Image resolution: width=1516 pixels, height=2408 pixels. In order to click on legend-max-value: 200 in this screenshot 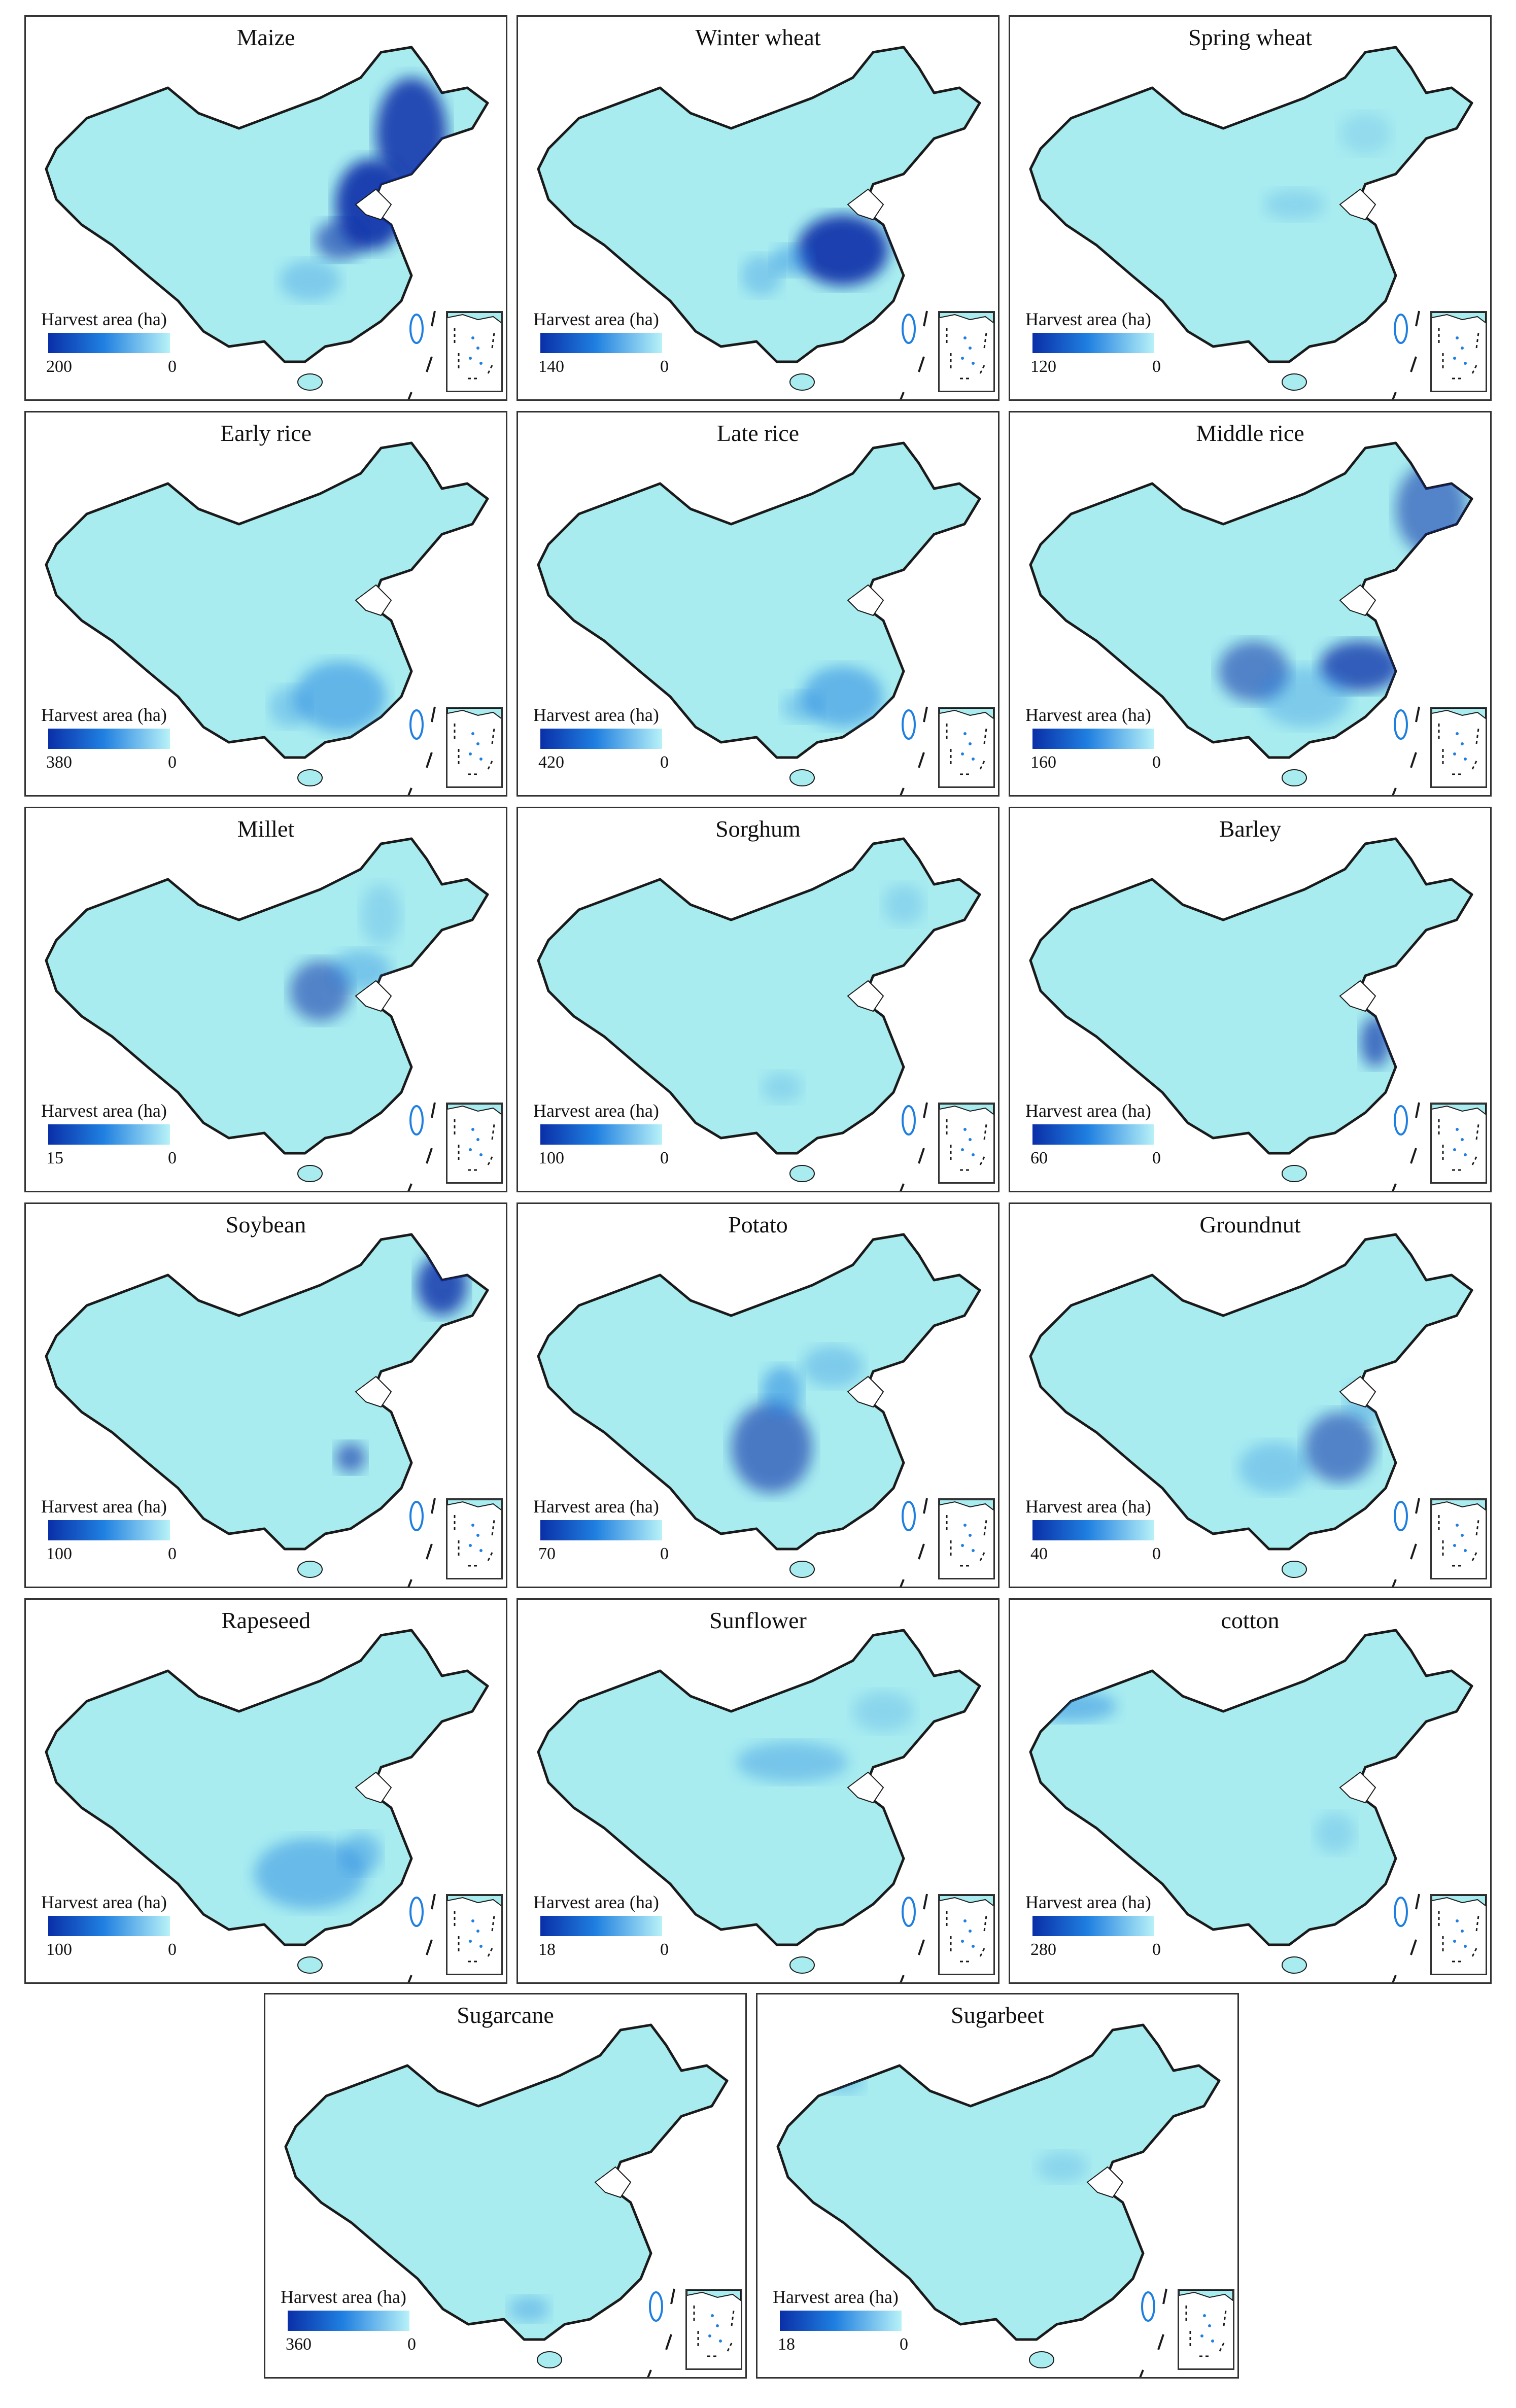, I will do `click(59, 366)`.